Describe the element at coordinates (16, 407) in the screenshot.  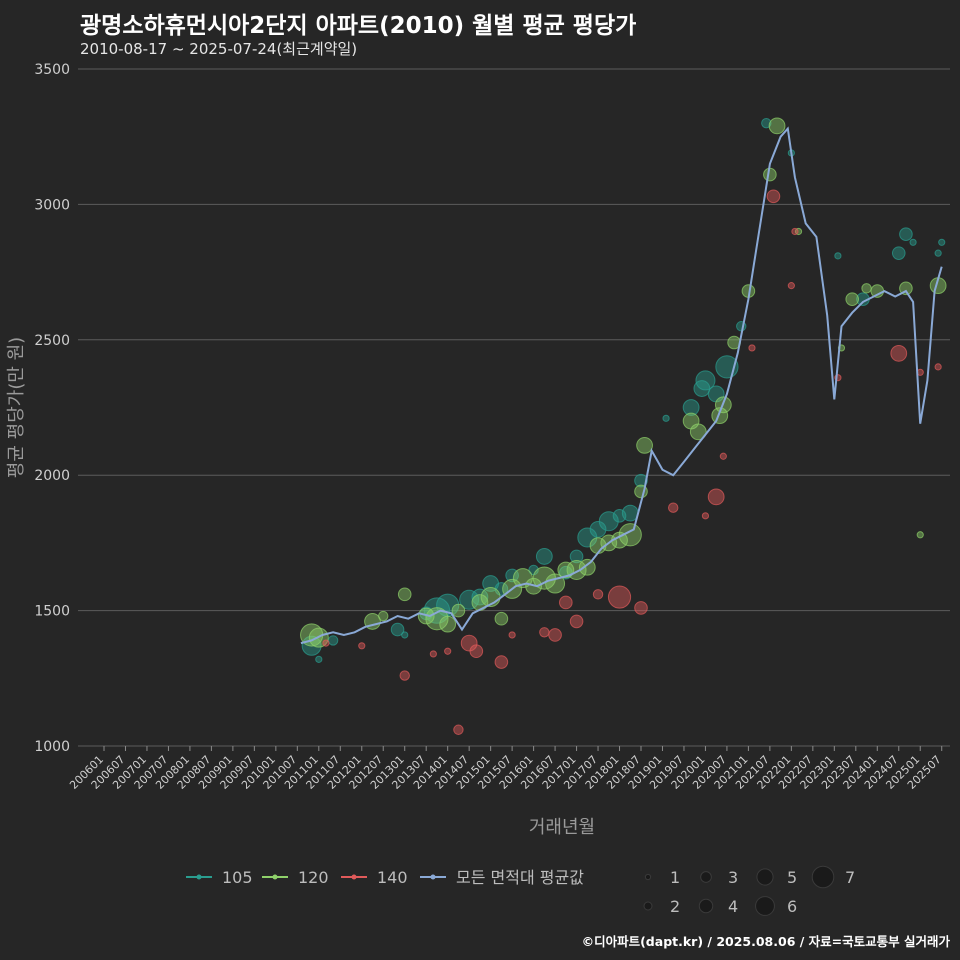
I see `y-axis-title: 평균 평당가(만 원)` at that location.